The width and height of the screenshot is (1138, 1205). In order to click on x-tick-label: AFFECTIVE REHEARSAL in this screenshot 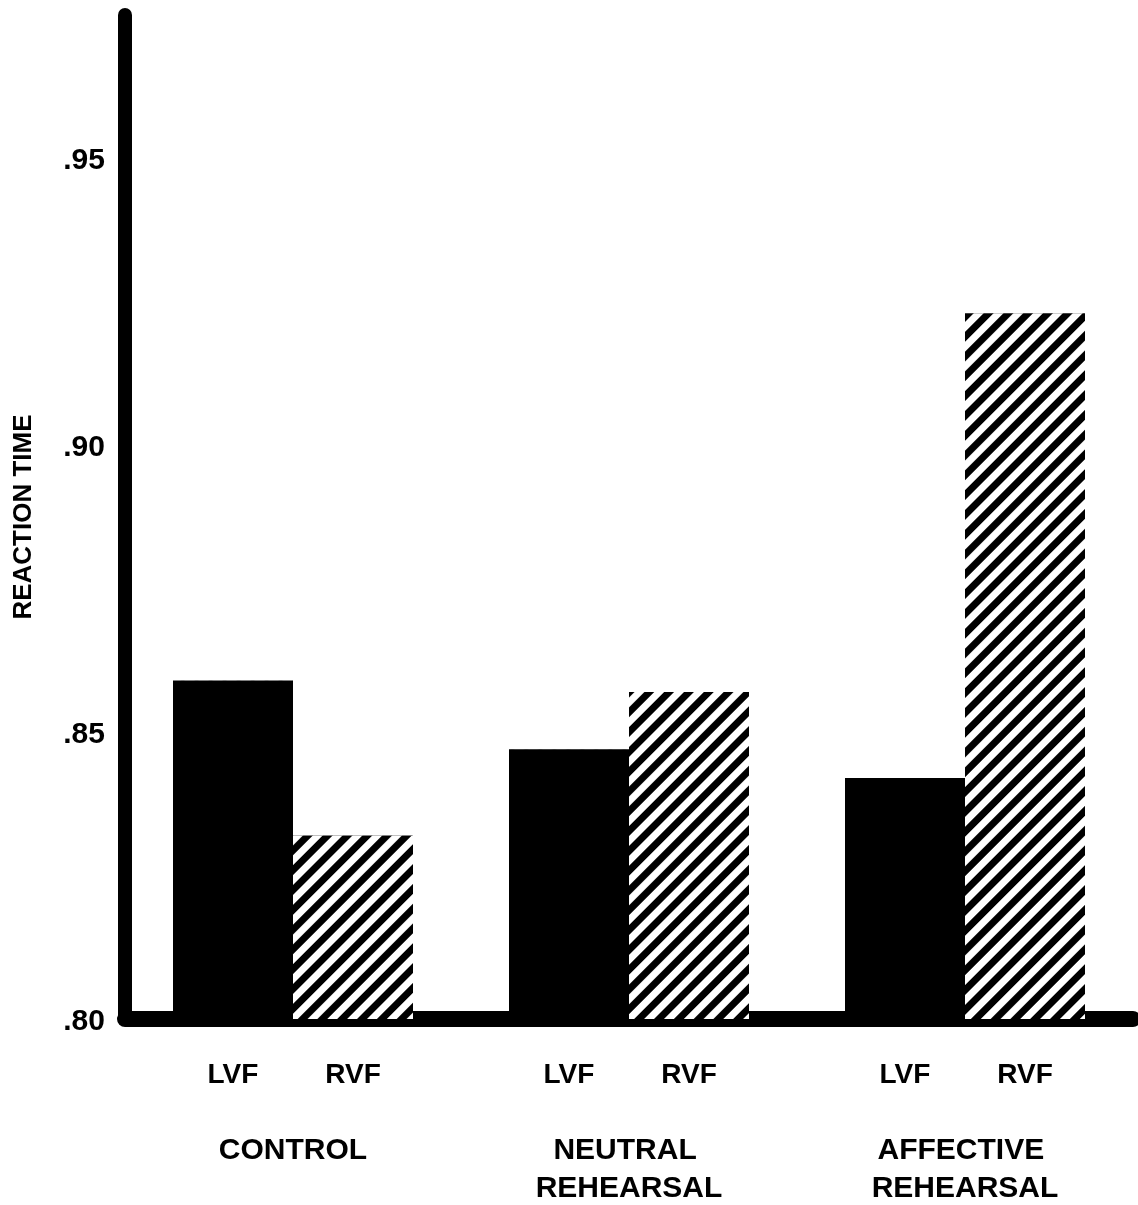, I will do `click(965, 1167)`.